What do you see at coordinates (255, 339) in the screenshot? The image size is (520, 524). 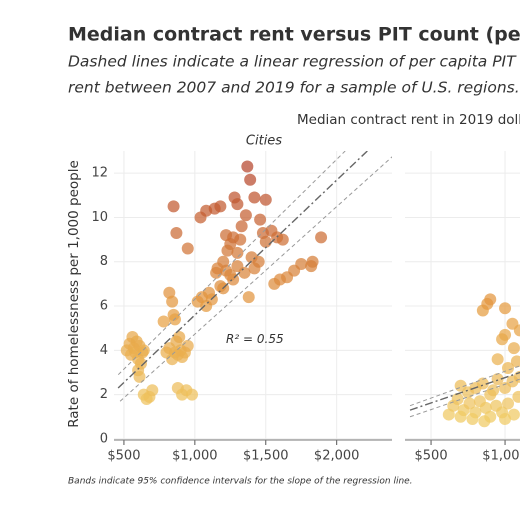 I see `annotation: R² = 0.55` at bounding box center [255, 339].